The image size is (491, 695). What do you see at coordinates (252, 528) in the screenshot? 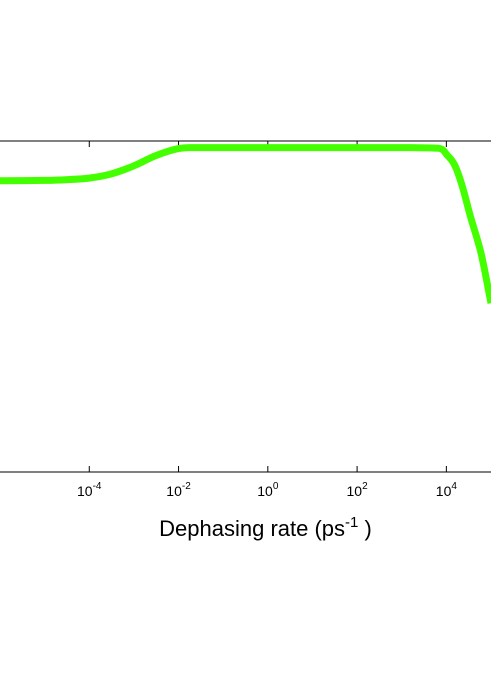
I see `x-axis-title-prefix: Dephasing rate (ps` at bounding box center [252, 528].